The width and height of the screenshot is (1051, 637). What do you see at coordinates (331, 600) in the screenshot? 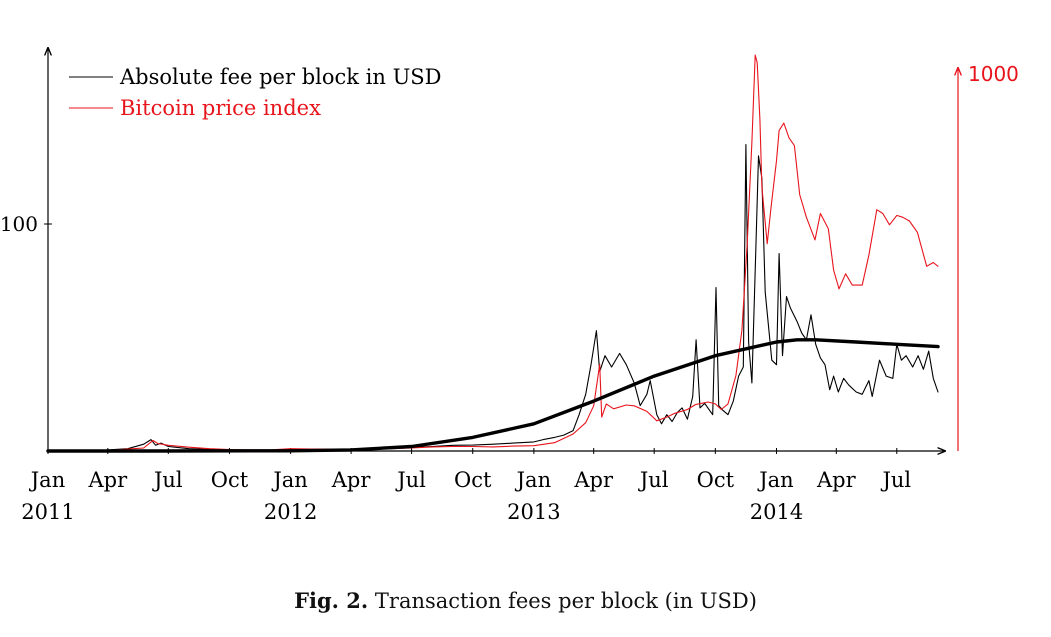
I see `caption-label: Fig. 2.` at bounding box center [331, 600].